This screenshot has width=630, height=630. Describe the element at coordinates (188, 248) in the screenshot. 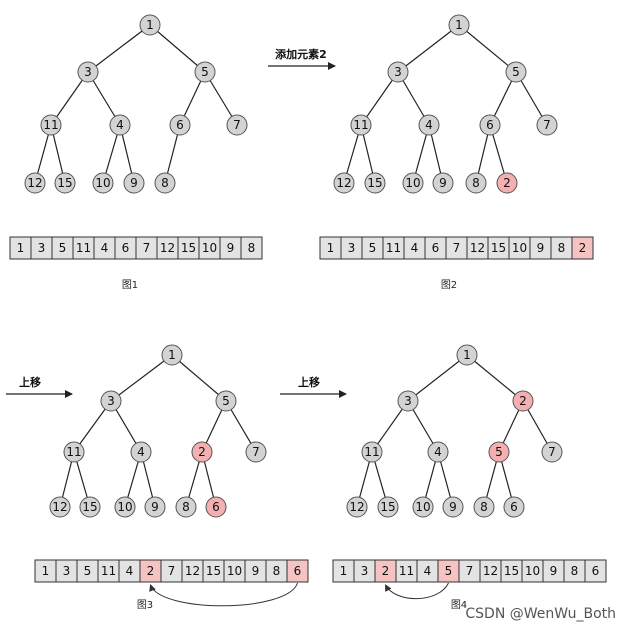

I see `array-cell: 15` at that location.